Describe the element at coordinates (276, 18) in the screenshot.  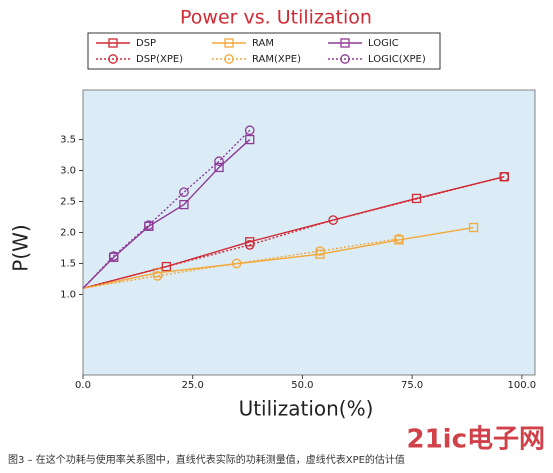
I see `chart-title: Power vs. Utilization` at that location.